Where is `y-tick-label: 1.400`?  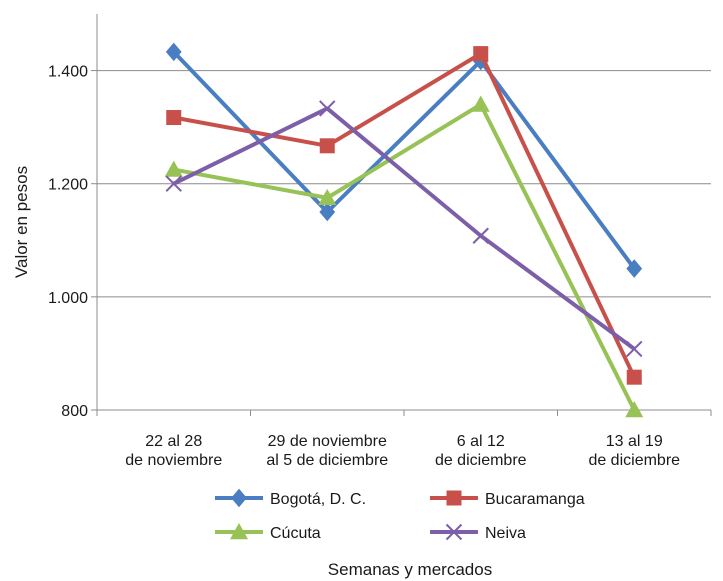
y-tick-label: 1.400 is located at coordinates (68, 72).